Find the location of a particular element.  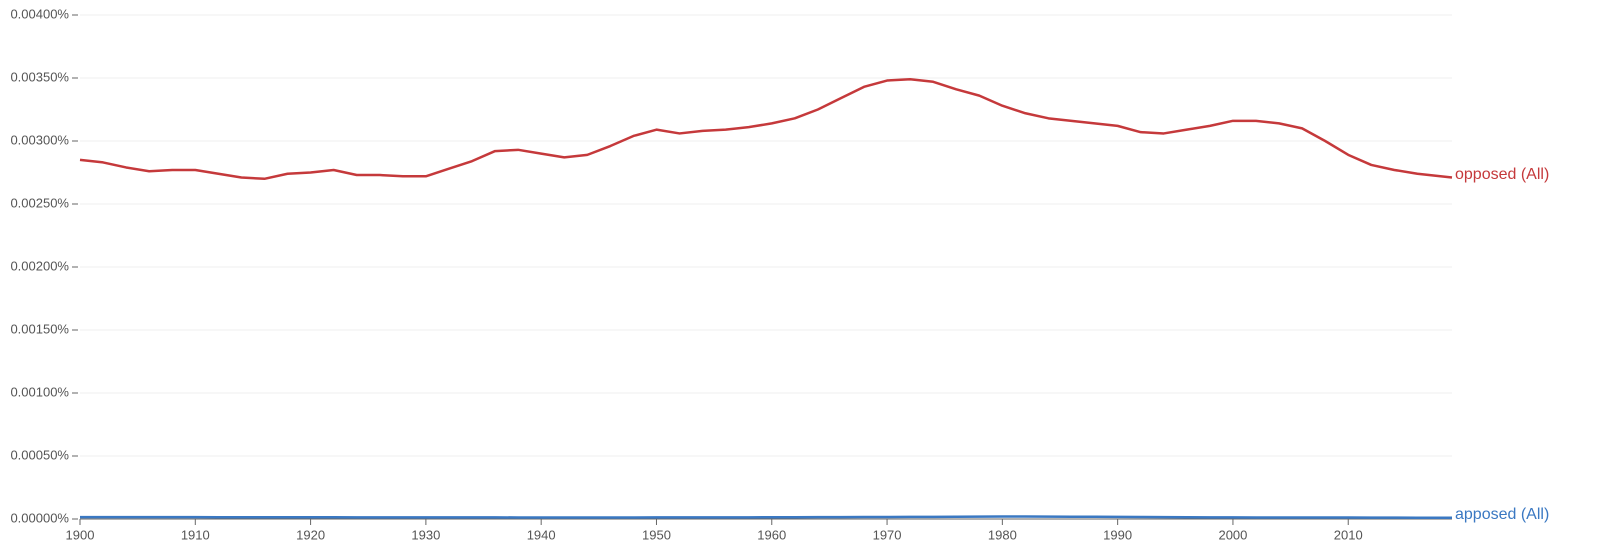

x-tick-label: 1980 is located at coordinates (1002, 534).